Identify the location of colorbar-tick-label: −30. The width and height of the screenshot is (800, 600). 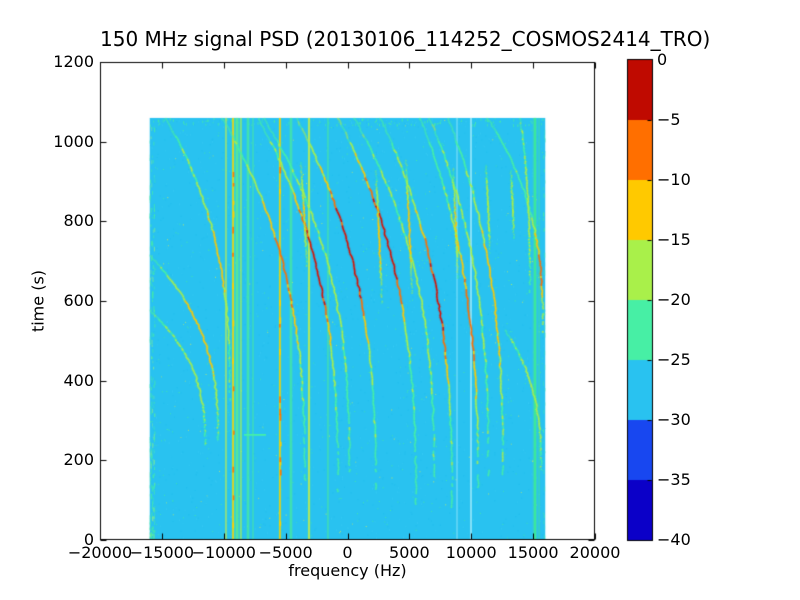
(674, 419).